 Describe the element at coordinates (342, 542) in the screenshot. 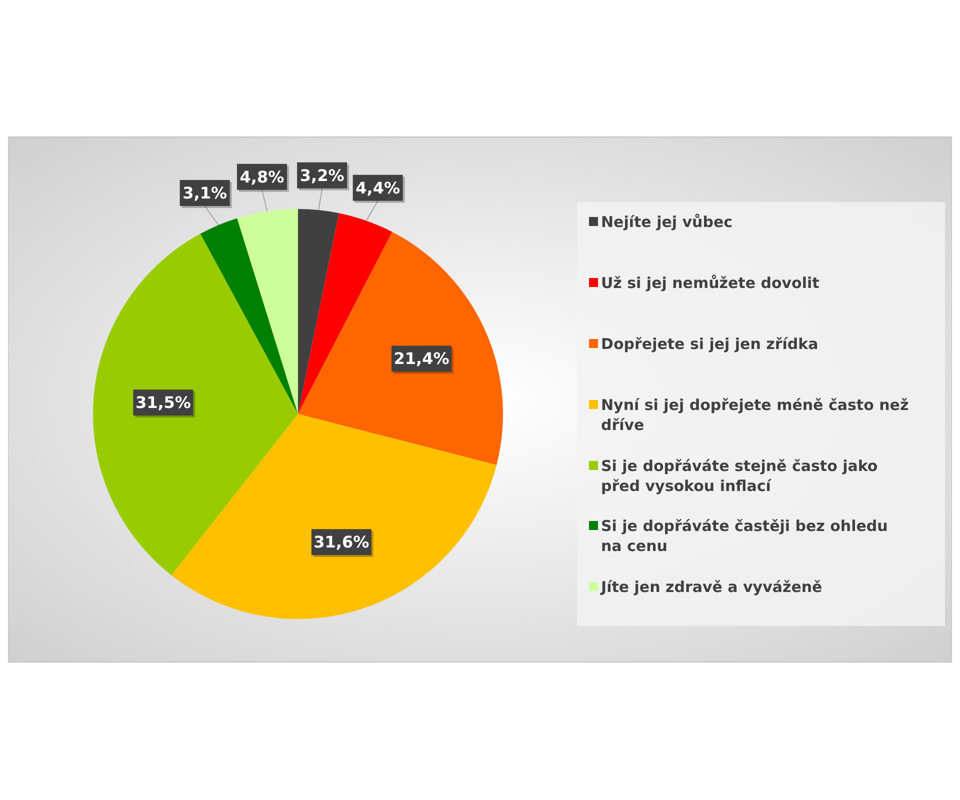

I see `data-label: 31,6%` at that location.